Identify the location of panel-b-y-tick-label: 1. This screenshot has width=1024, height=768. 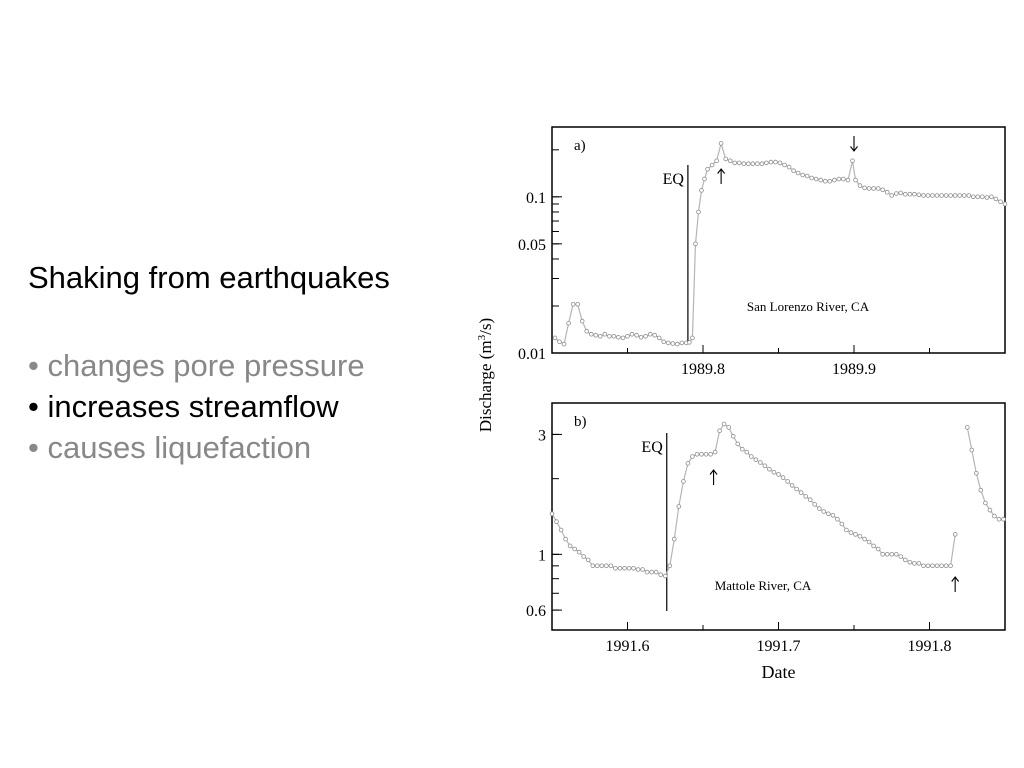
(542, 555).